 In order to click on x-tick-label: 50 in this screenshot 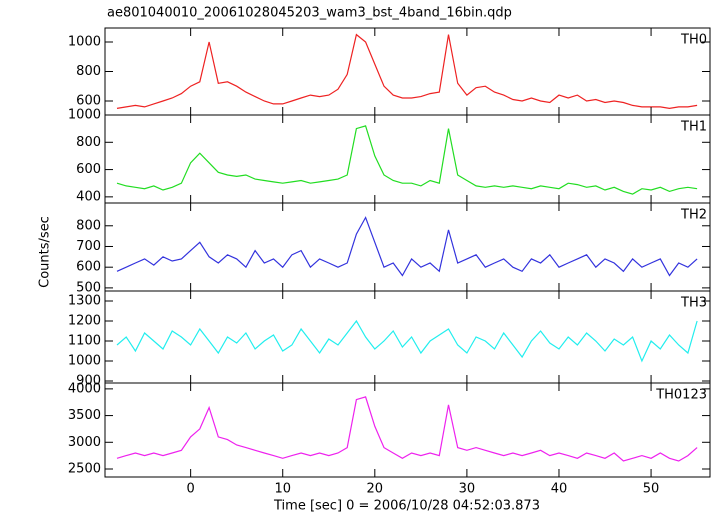, I will do `click(651, 489)`.